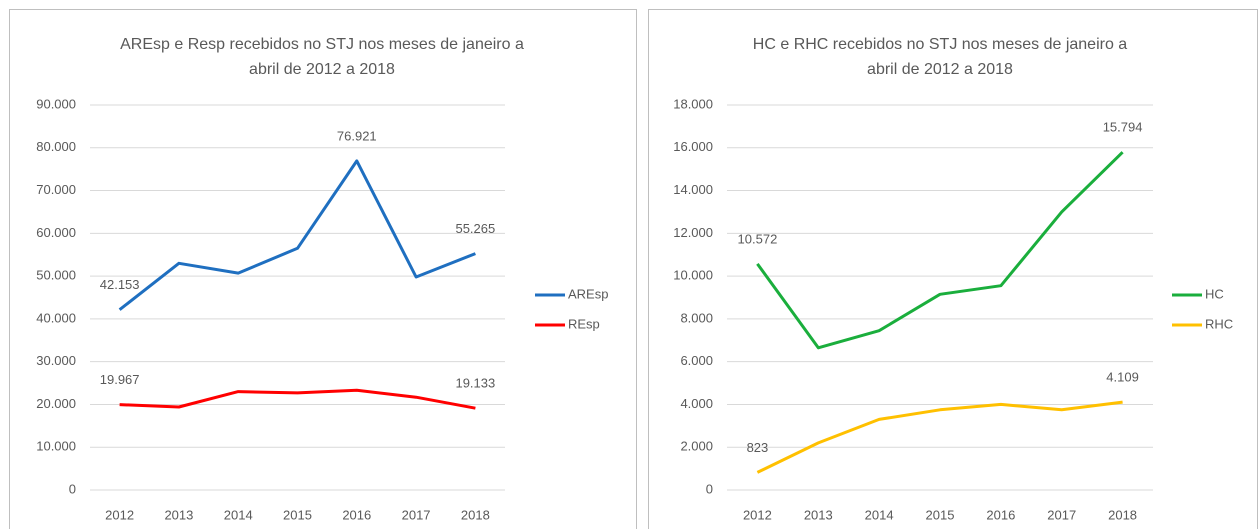 This screenshot has width=1258, height=529. I want to click on data-label: 10.572, so click(758, 238).